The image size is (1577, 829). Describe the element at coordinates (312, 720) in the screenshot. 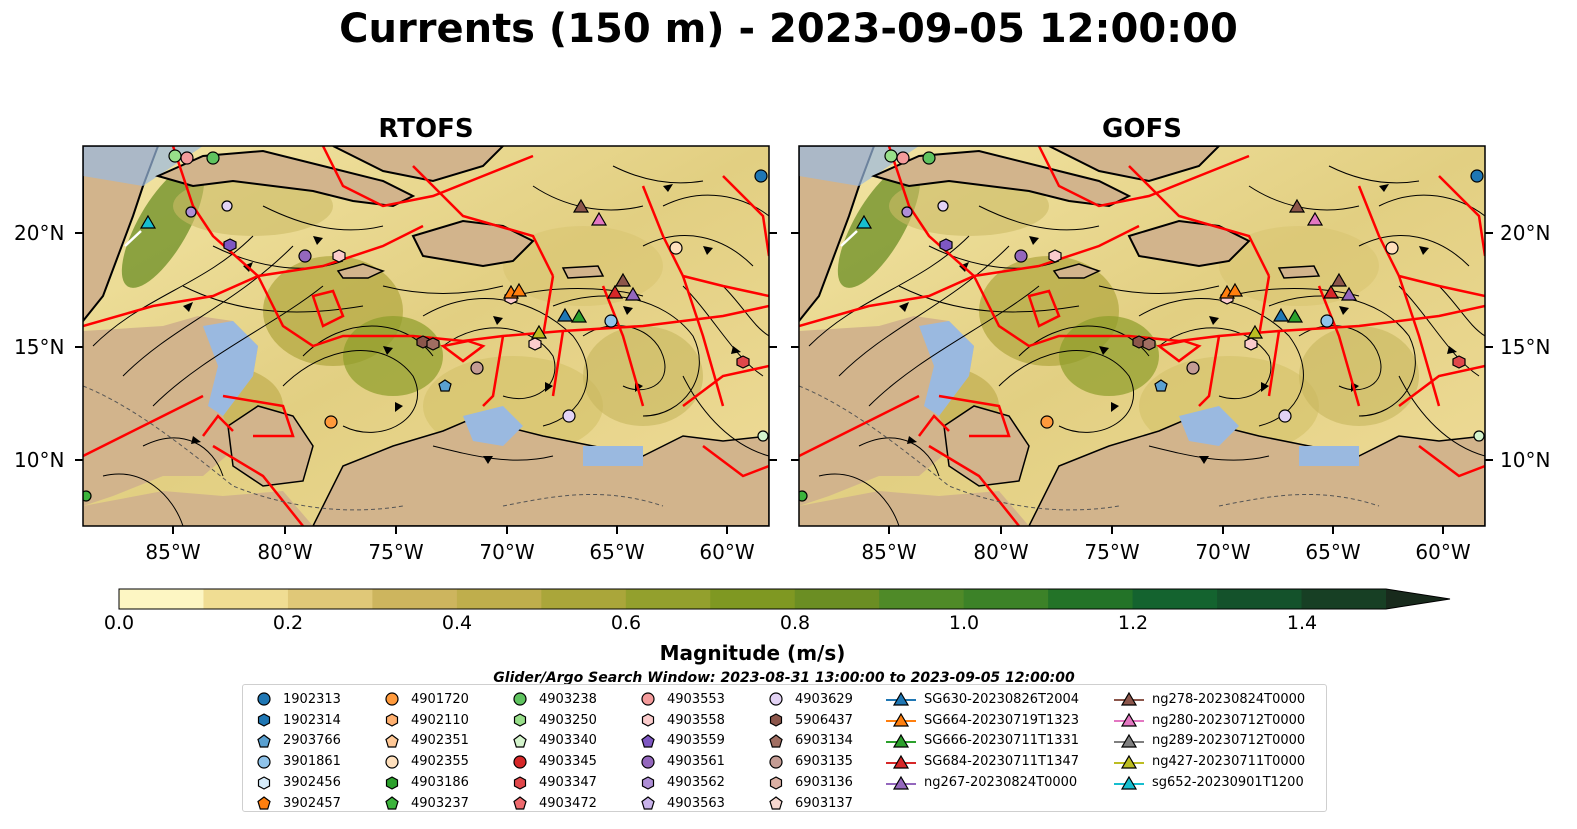

I see `legend-label: 1902314` at that location.